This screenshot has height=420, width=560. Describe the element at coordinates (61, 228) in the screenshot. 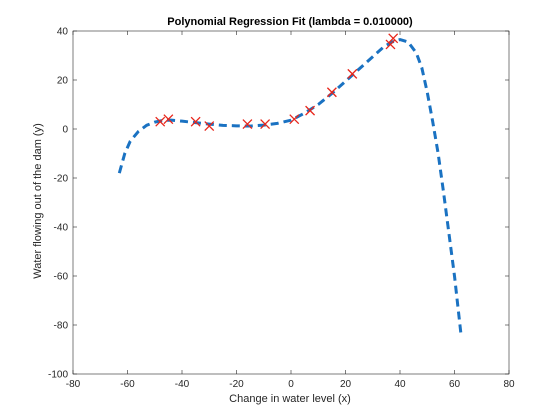

I see `y-tick-label: -40` at that location.